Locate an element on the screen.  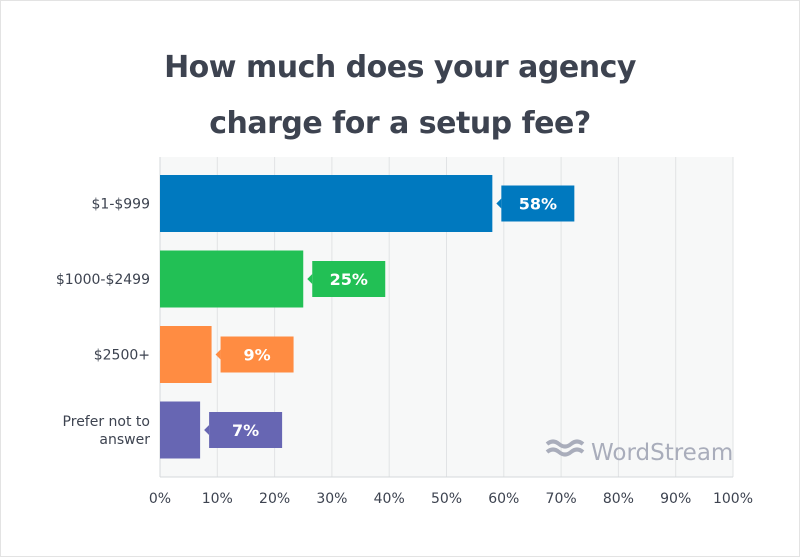
x-tick-label: 20% is located at coordinates (274, 499).